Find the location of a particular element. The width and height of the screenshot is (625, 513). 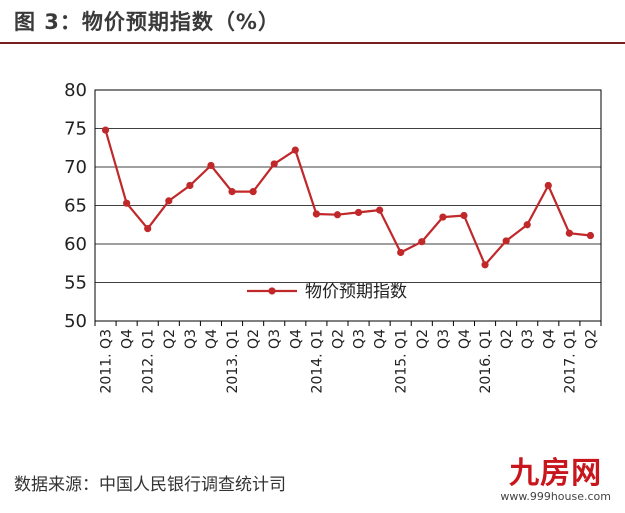

x-tick-label: 2013. Q1 is located at coordinates (233, 361).